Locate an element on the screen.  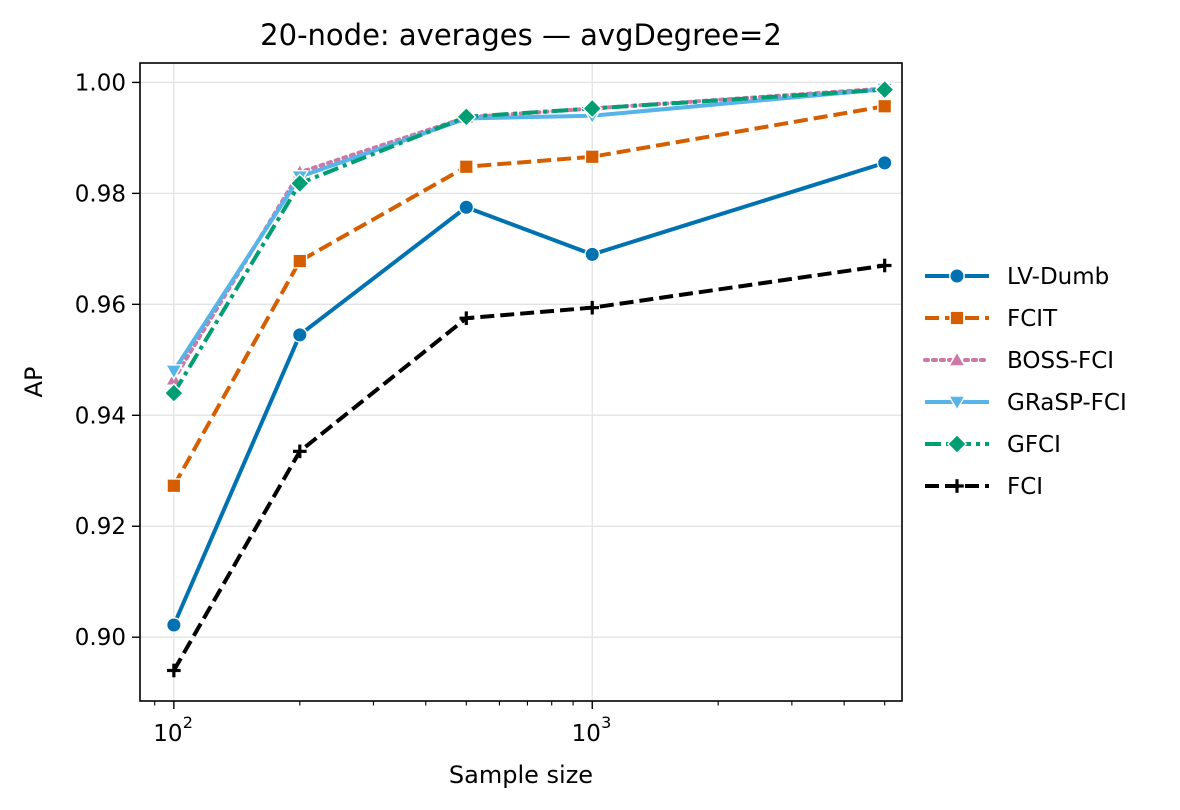
legend-item: GFCI is located at coordinates (993, 445).